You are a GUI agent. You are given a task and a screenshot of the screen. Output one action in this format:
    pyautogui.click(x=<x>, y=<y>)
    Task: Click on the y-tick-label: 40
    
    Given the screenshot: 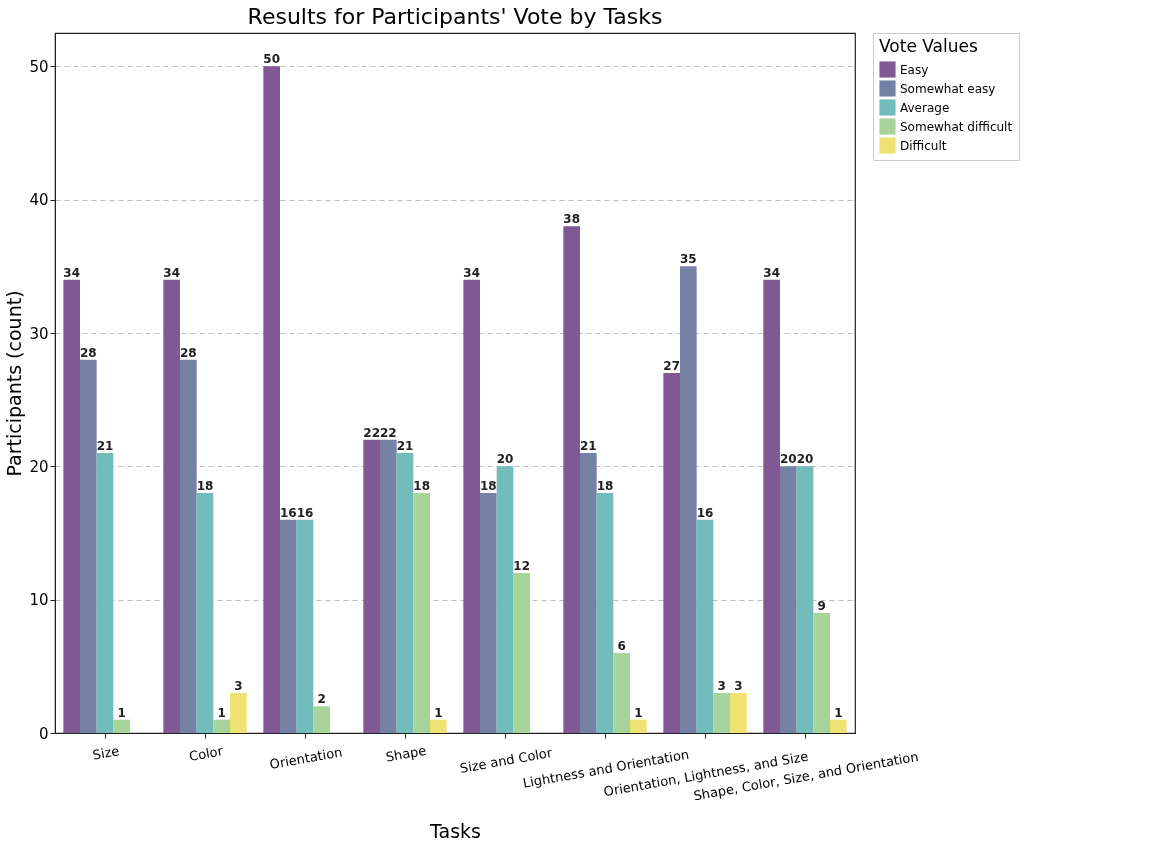 What is the action you would take?
    pyautogui.click(x=39, y=200)
    